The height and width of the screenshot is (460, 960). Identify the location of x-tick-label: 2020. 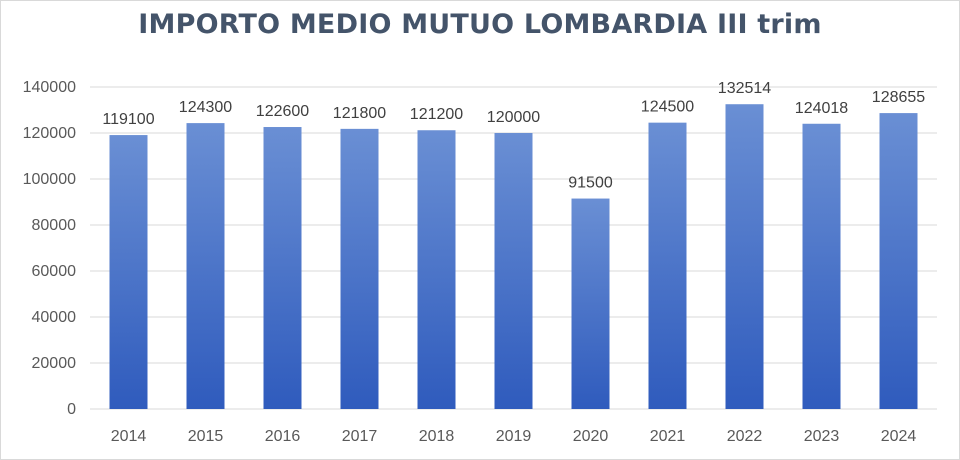
(591, 436).